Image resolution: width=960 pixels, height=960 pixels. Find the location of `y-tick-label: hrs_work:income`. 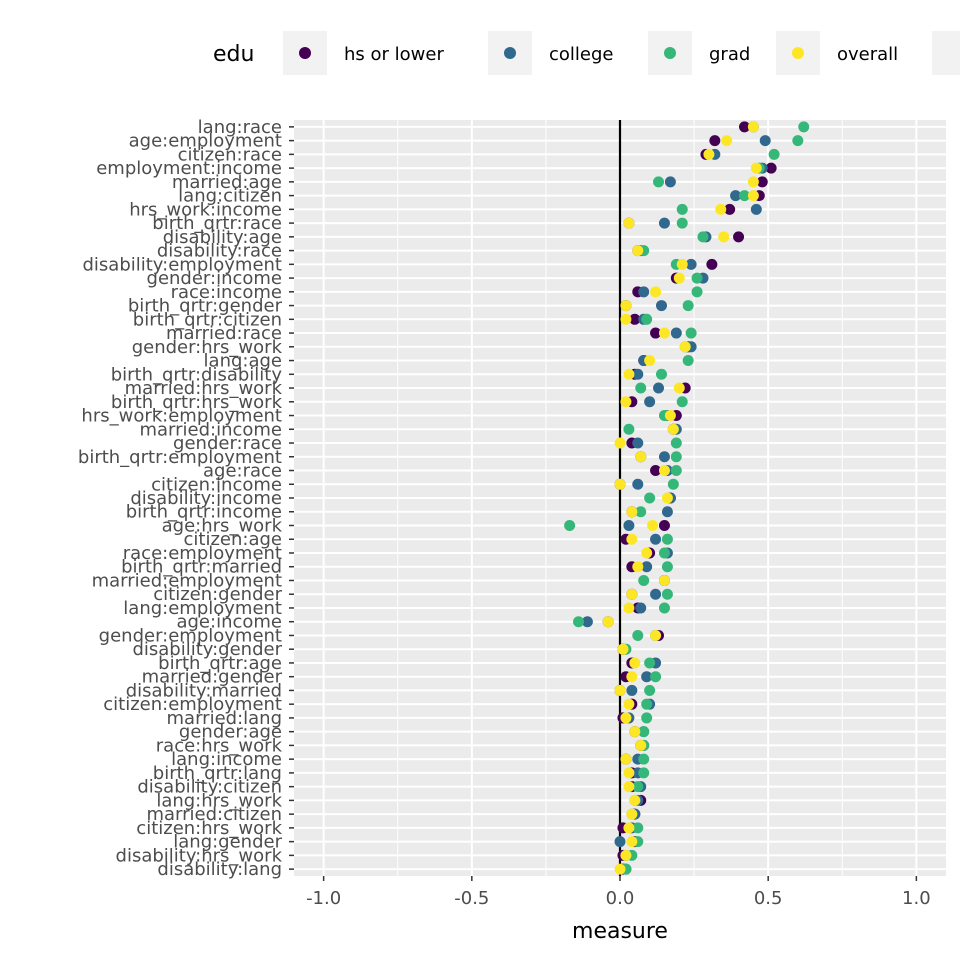

y-tick-label: hrs_work:income is located at coordinates (205, 209).